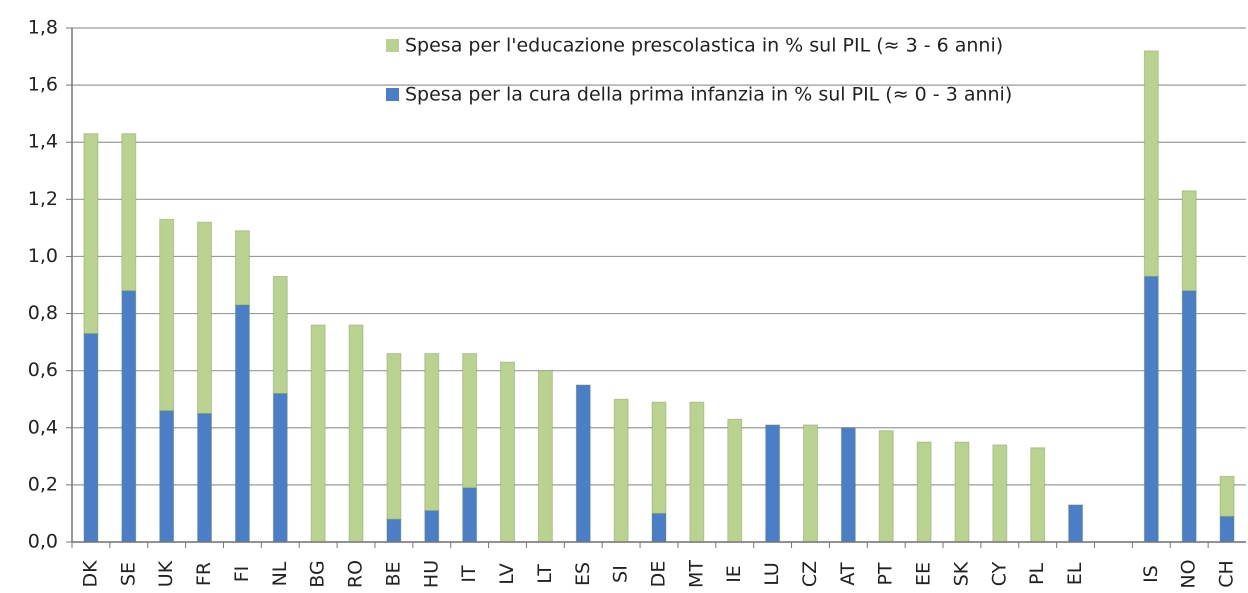  Describe the element at coordinates (43, 199) in the screenshot. I see `y-tick-label: 1,2` at that location.